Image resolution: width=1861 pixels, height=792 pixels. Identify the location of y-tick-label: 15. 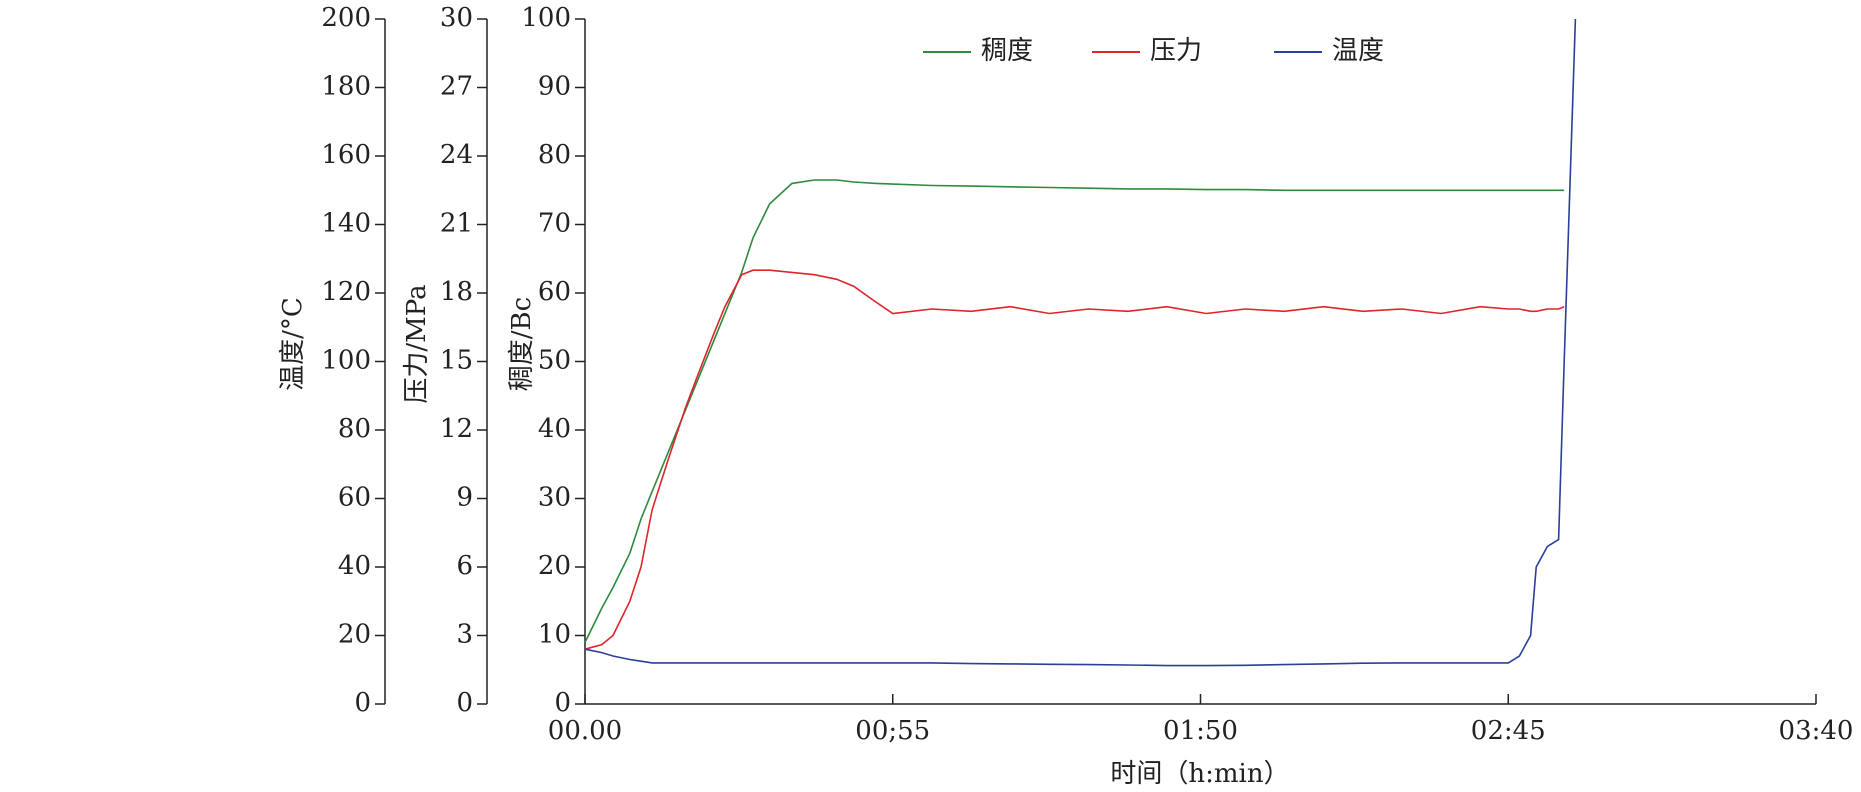
(456, 361).